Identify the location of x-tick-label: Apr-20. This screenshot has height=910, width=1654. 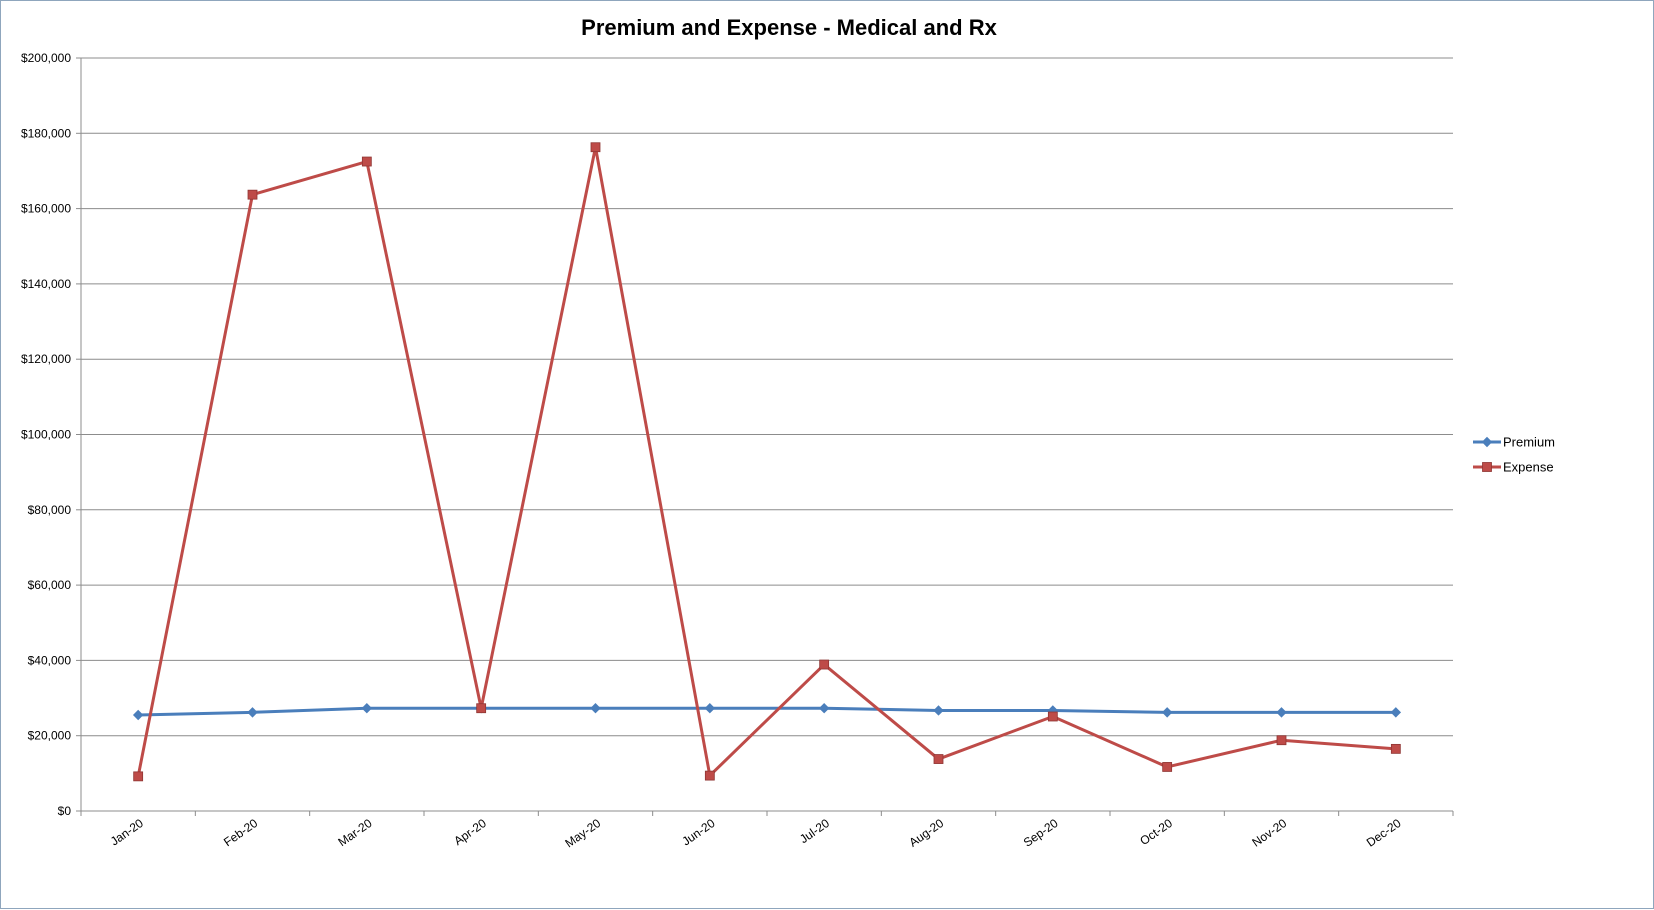
(470, 832).